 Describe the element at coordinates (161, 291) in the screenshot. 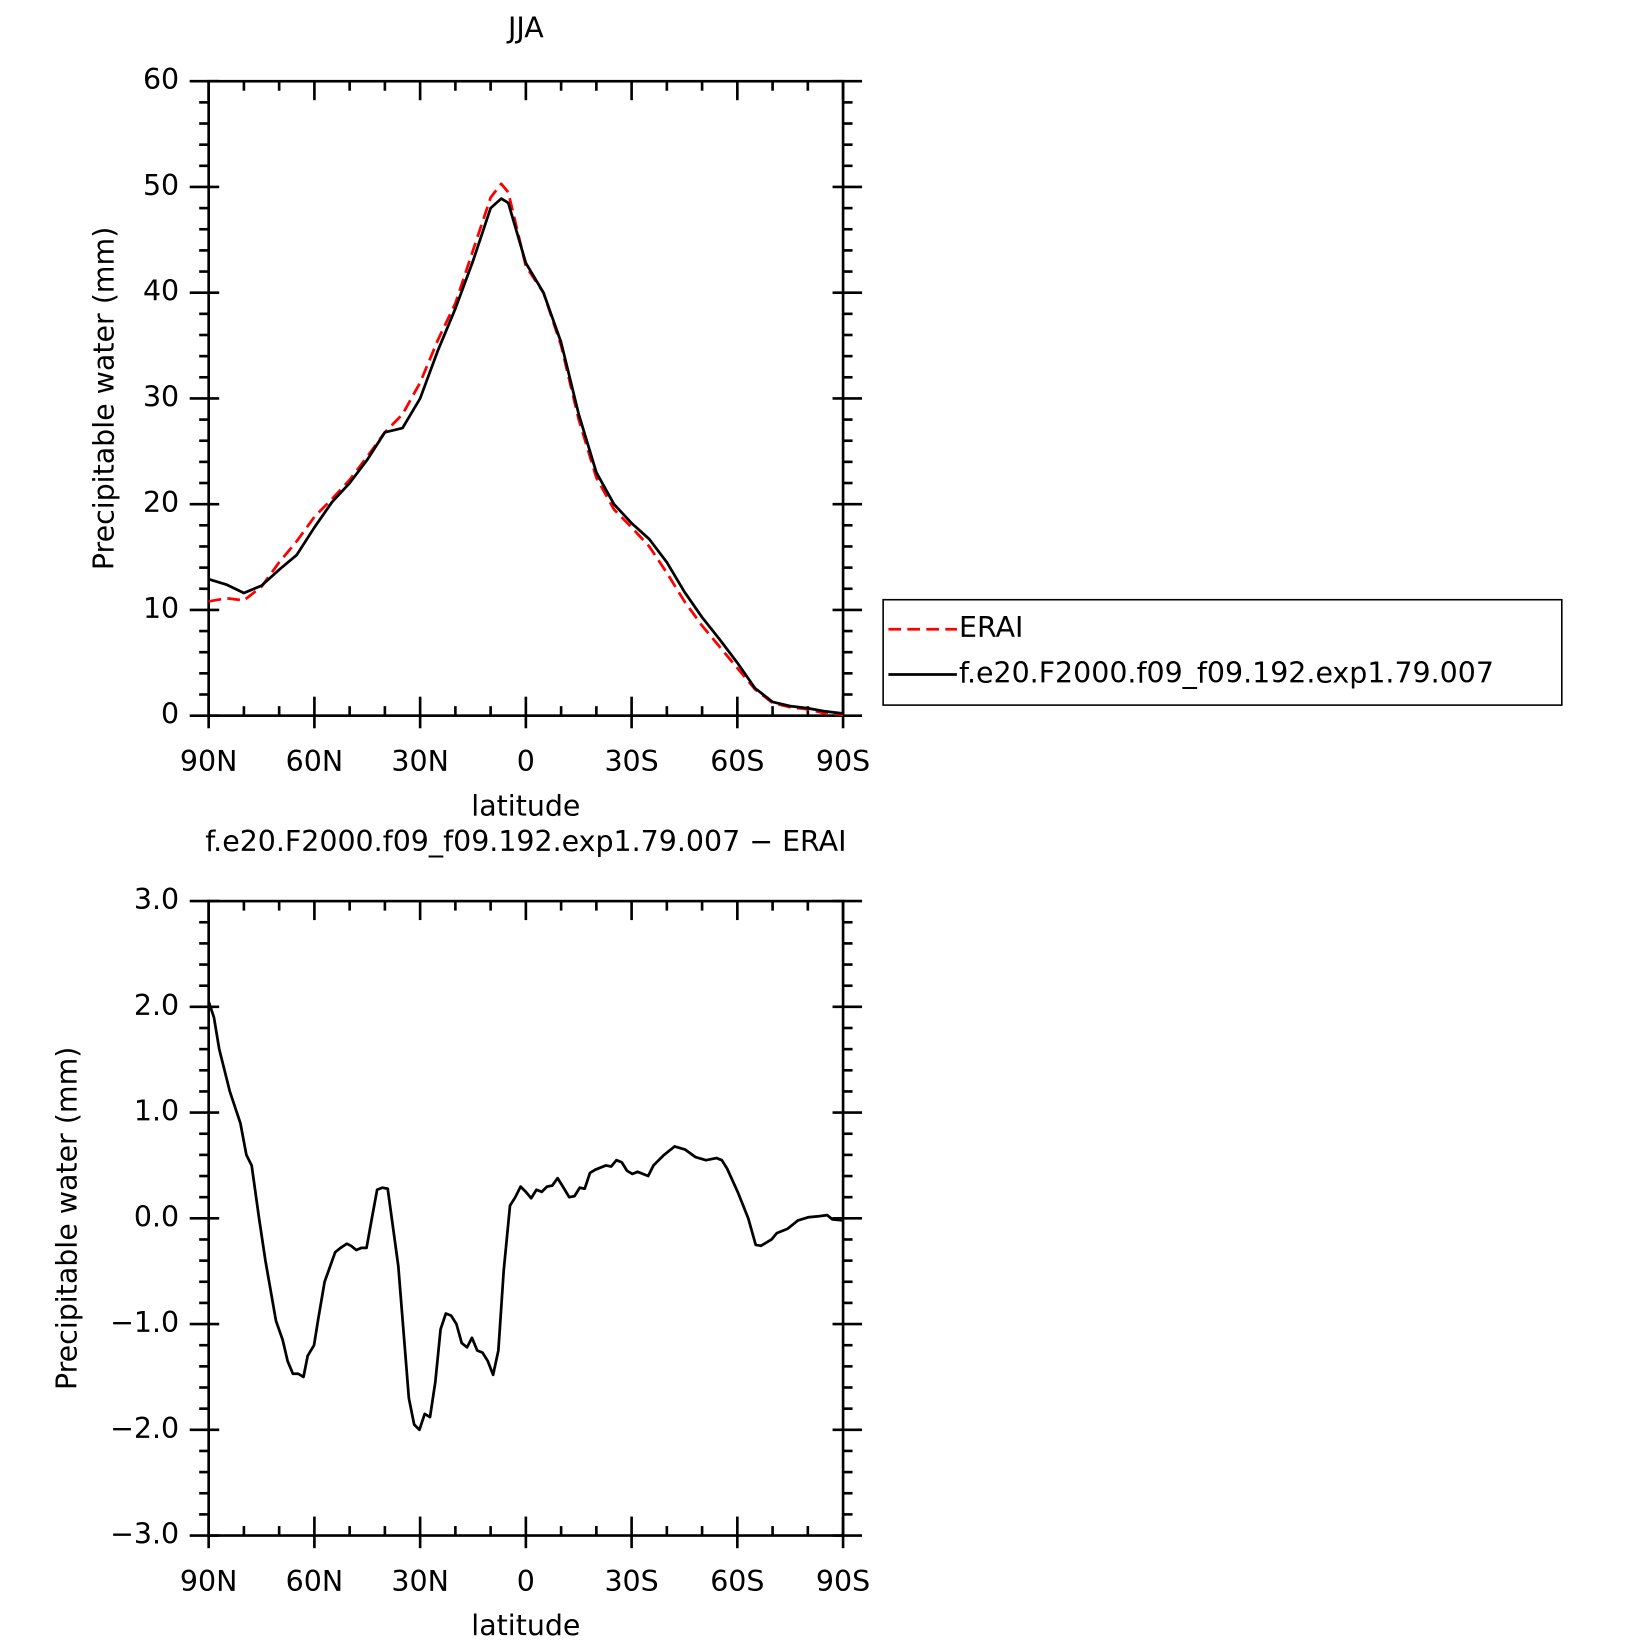

I see `y-tick-label: 40` at that location.